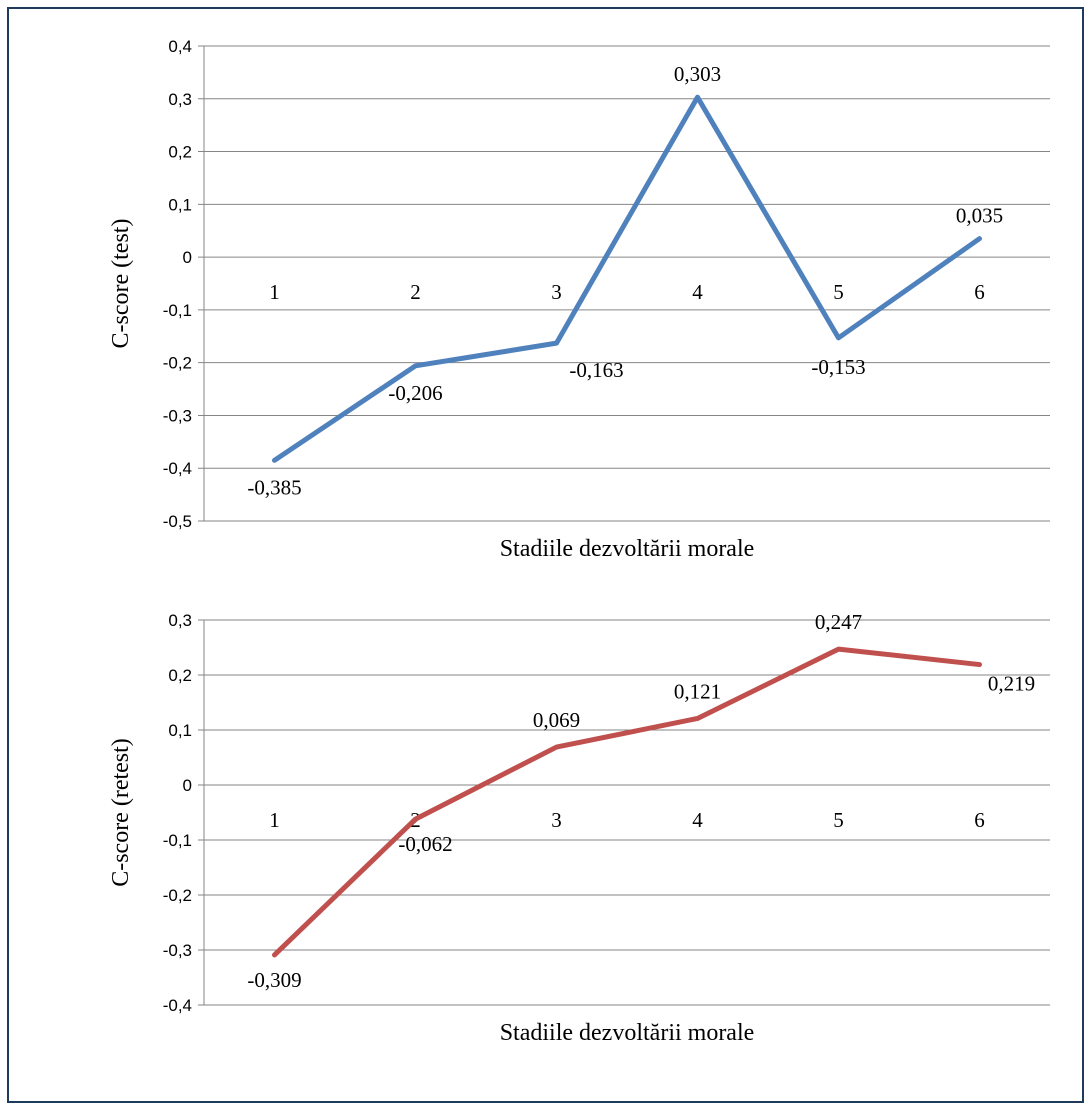 This screenshot has width=1091, height=1106. I want to click on data-label: -0,309, so click(274, 980).